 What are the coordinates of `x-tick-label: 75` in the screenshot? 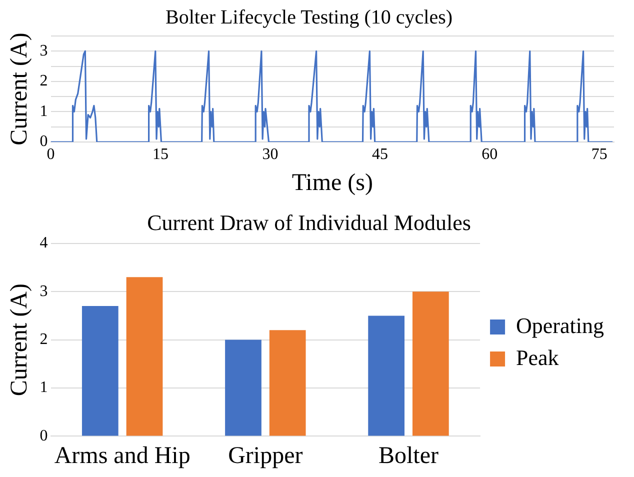 It's located at (599, 154).